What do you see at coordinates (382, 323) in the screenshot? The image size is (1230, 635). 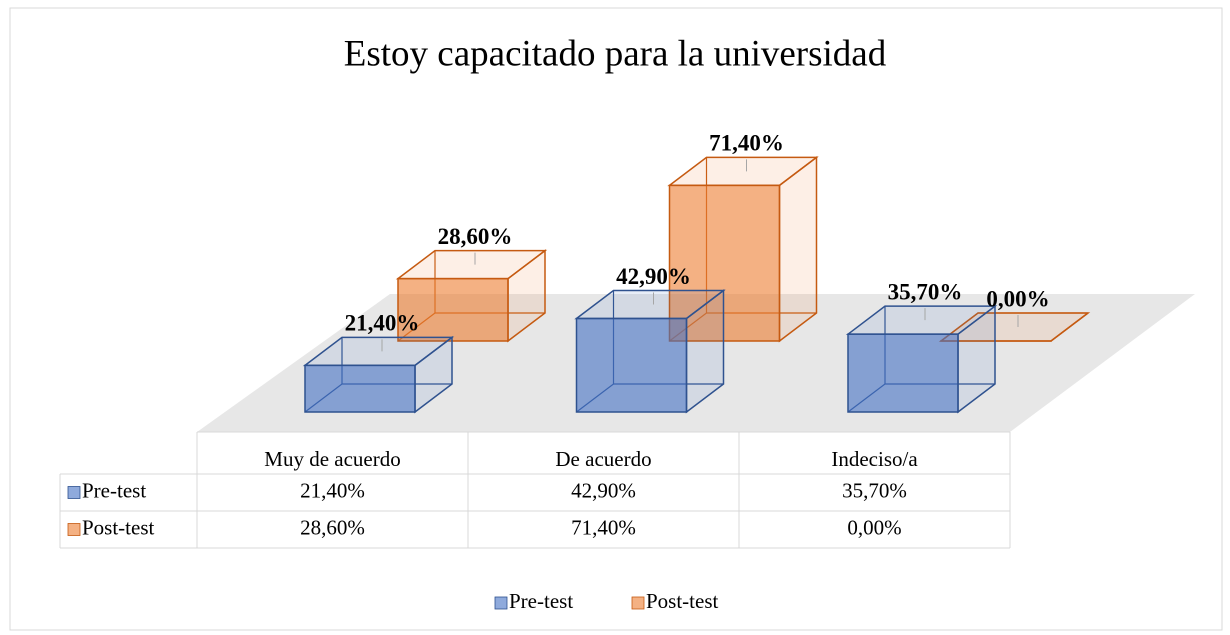 I see `data-label: 21,40%` at bounding box center [382, 323].